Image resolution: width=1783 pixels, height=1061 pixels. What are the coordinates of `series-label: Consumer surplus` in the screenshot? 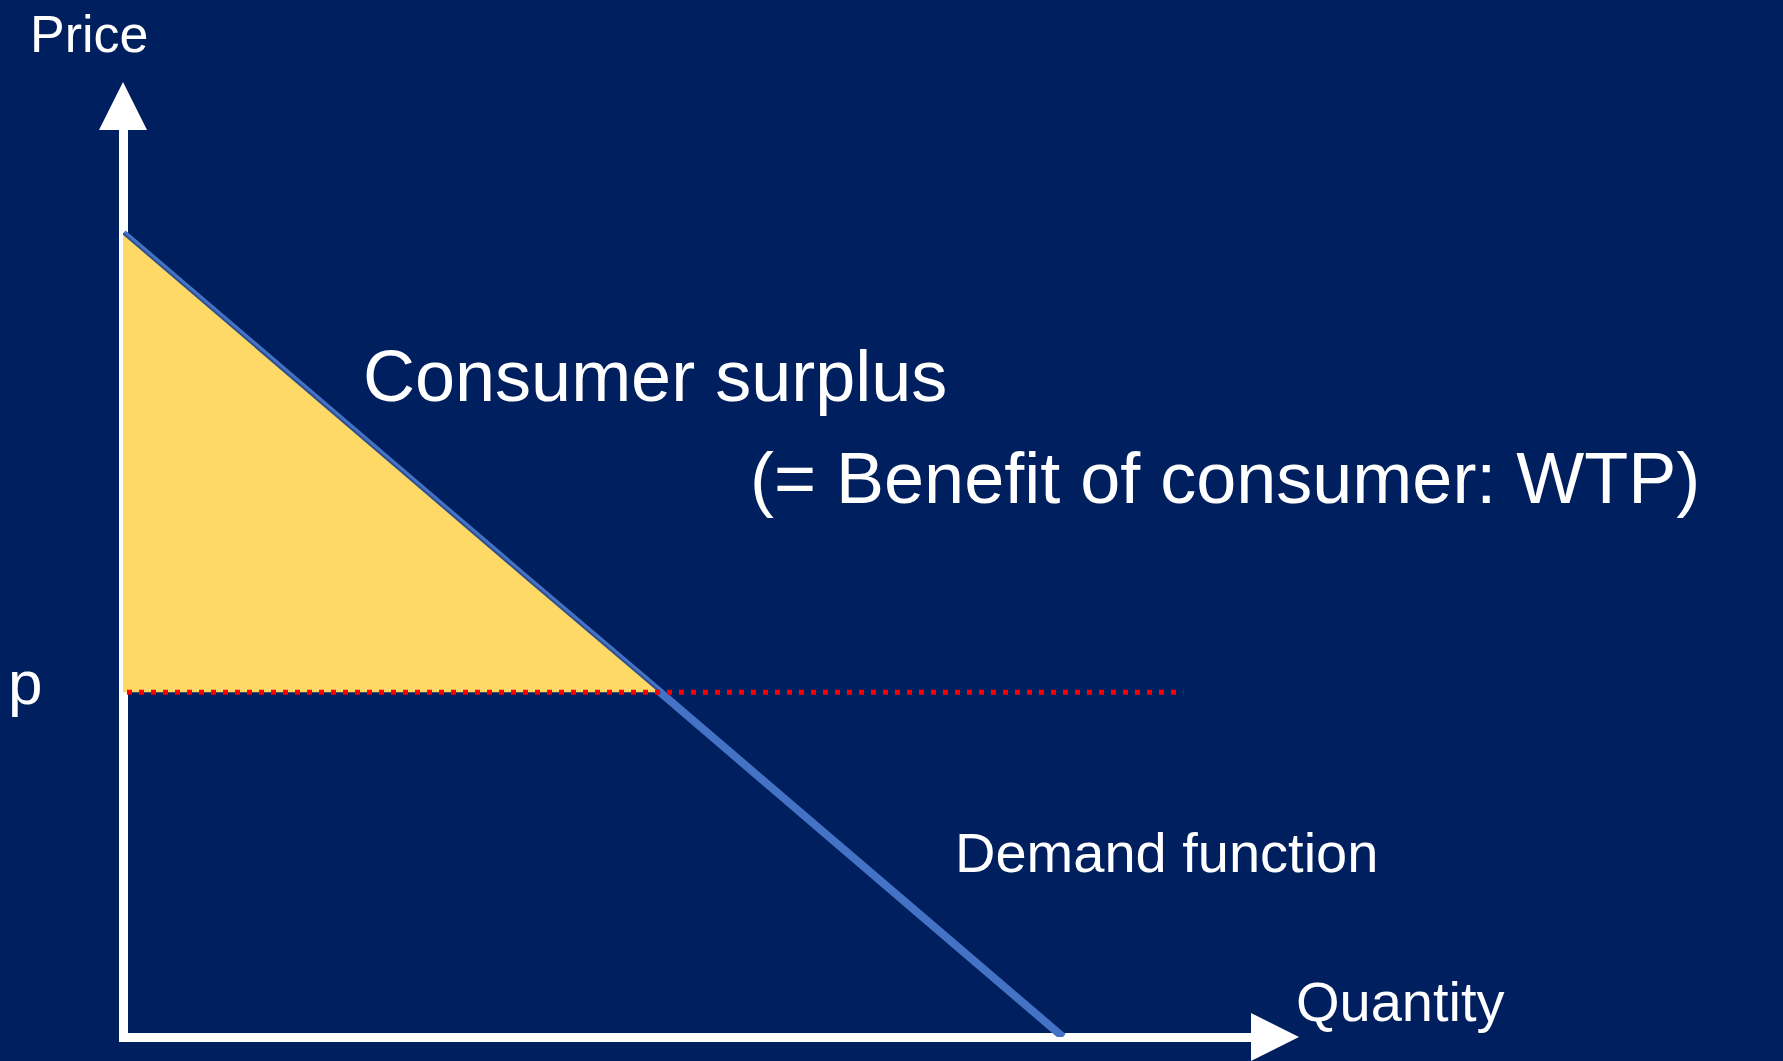 It's located at (655, 376).